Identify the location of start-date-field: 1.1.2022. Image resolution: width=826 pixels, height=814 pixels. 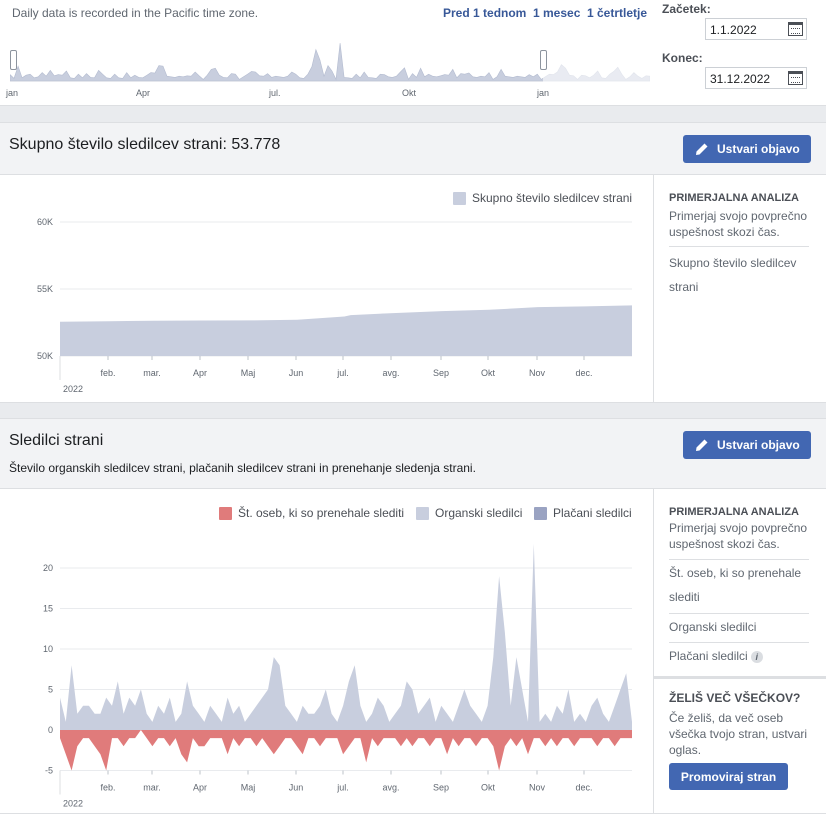
(756, 29).